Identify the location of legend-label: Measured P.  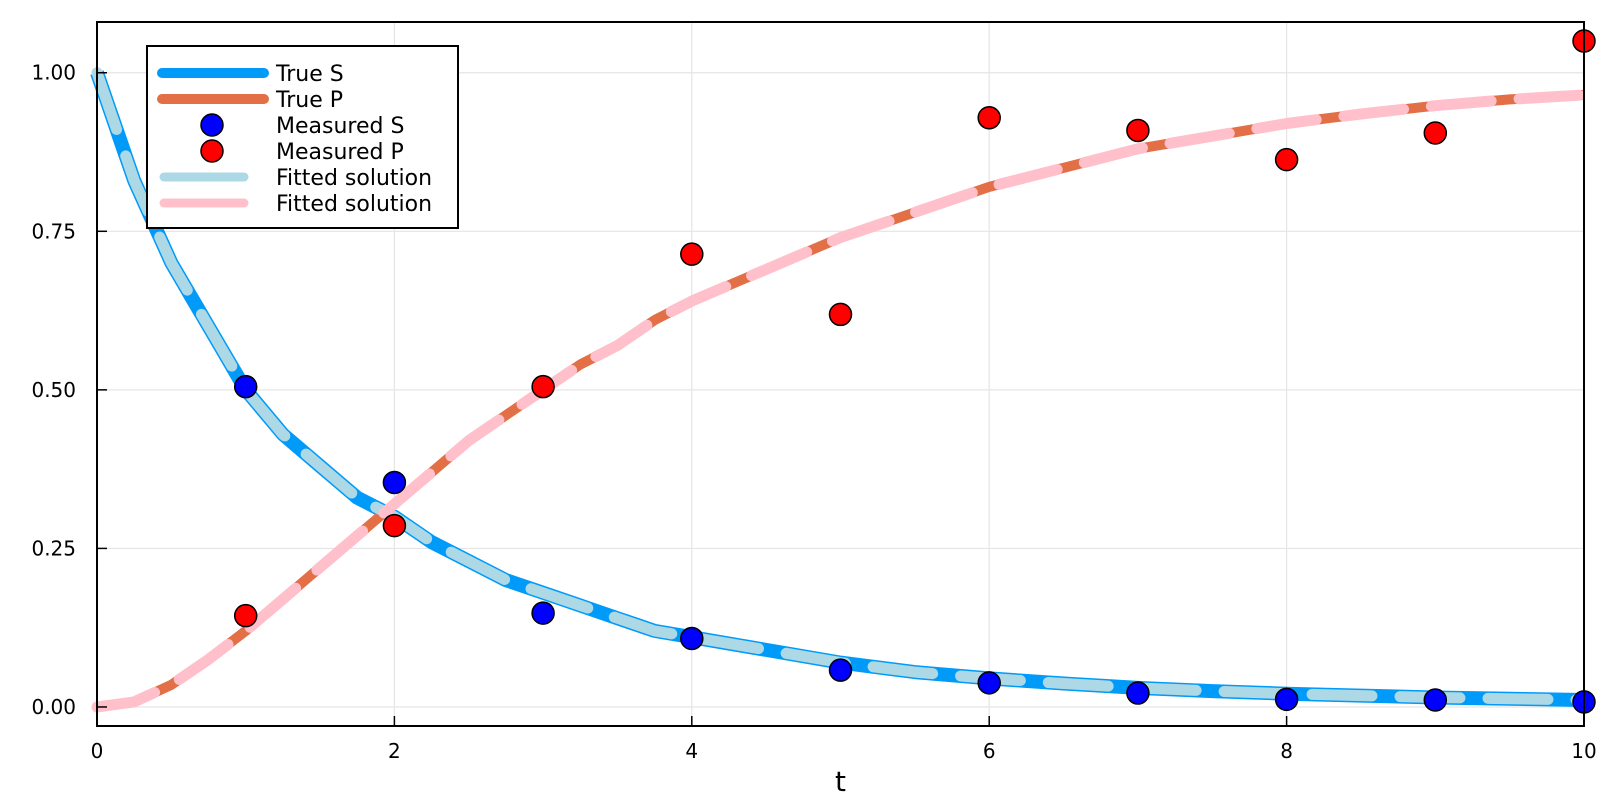
(340, 152).